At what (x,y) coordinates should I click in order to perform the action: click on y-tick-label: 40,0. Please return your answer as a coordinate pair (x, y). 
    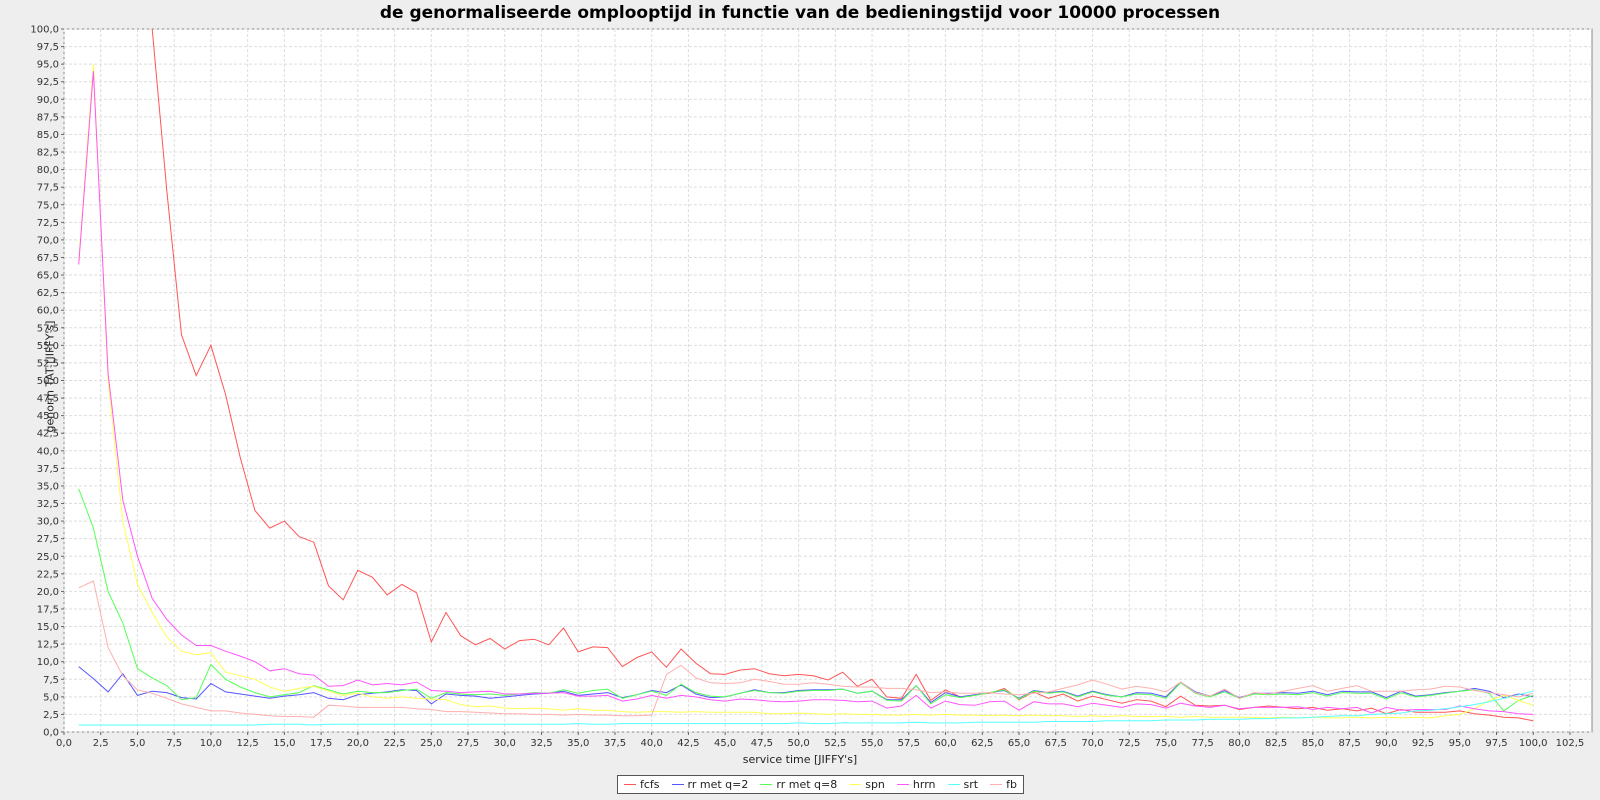
    Looking at the image, I should click on (48, 451).